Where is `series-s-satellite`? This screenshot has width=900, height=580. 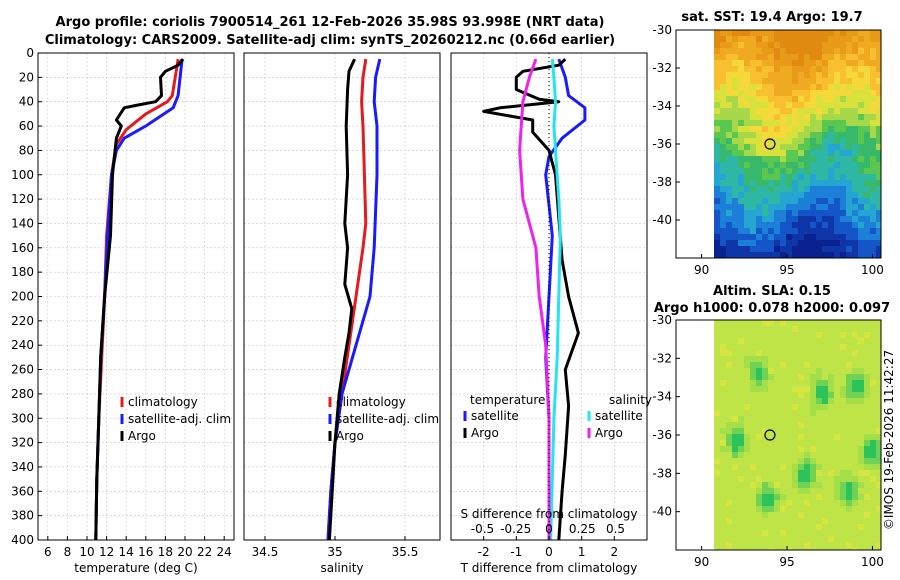
series-s-satellite is located at coordinates (555, 299).